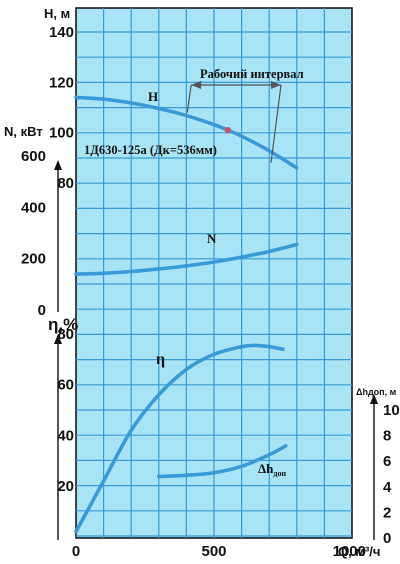 Image resolution: width=400 pixels, height=564 pixels. What do you see at coordinates (23, 131) in the screenshot?
I see `n-axis-title: N, кВт` at bounding box center [23, 131].